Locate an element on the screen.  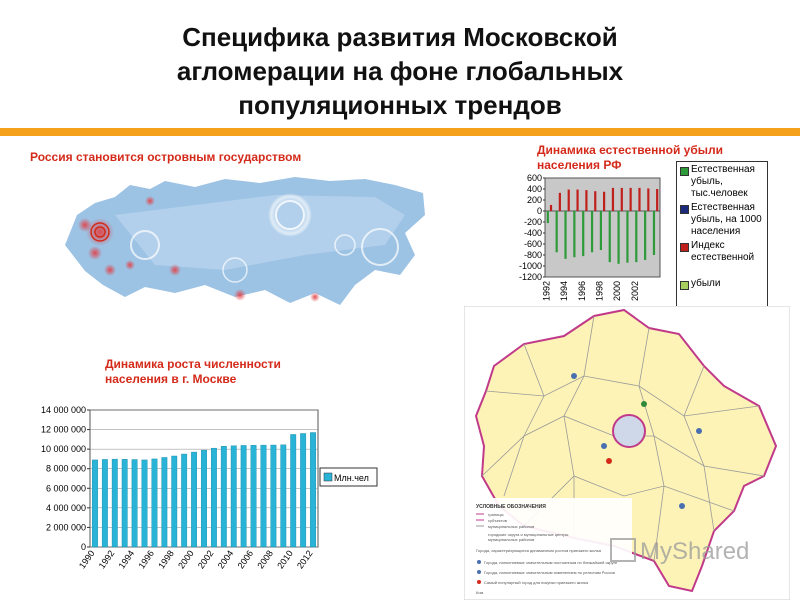
x-tick-label: 2004 is located at coordinates (226, 559).